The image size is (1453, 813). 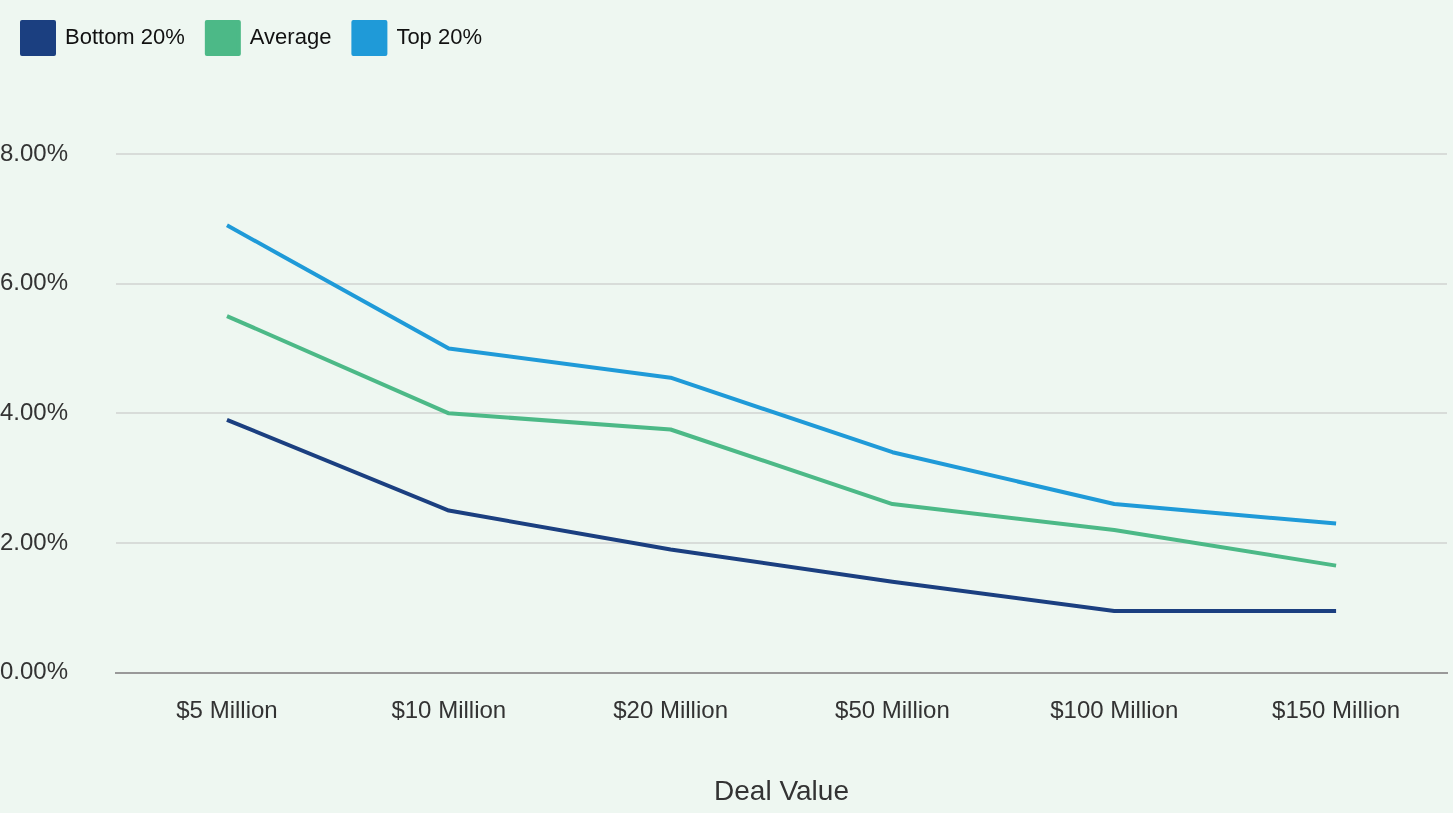 I want to click on y-tick-label: 2.00%, so click(x=34, y=541).